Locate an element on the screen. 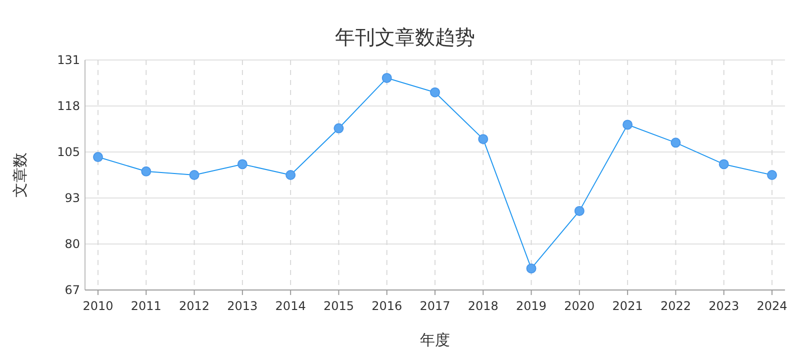 The height and width of the screenshot is (360, 810). x-tick-label: 2019 is located at coordinates (531, 306).